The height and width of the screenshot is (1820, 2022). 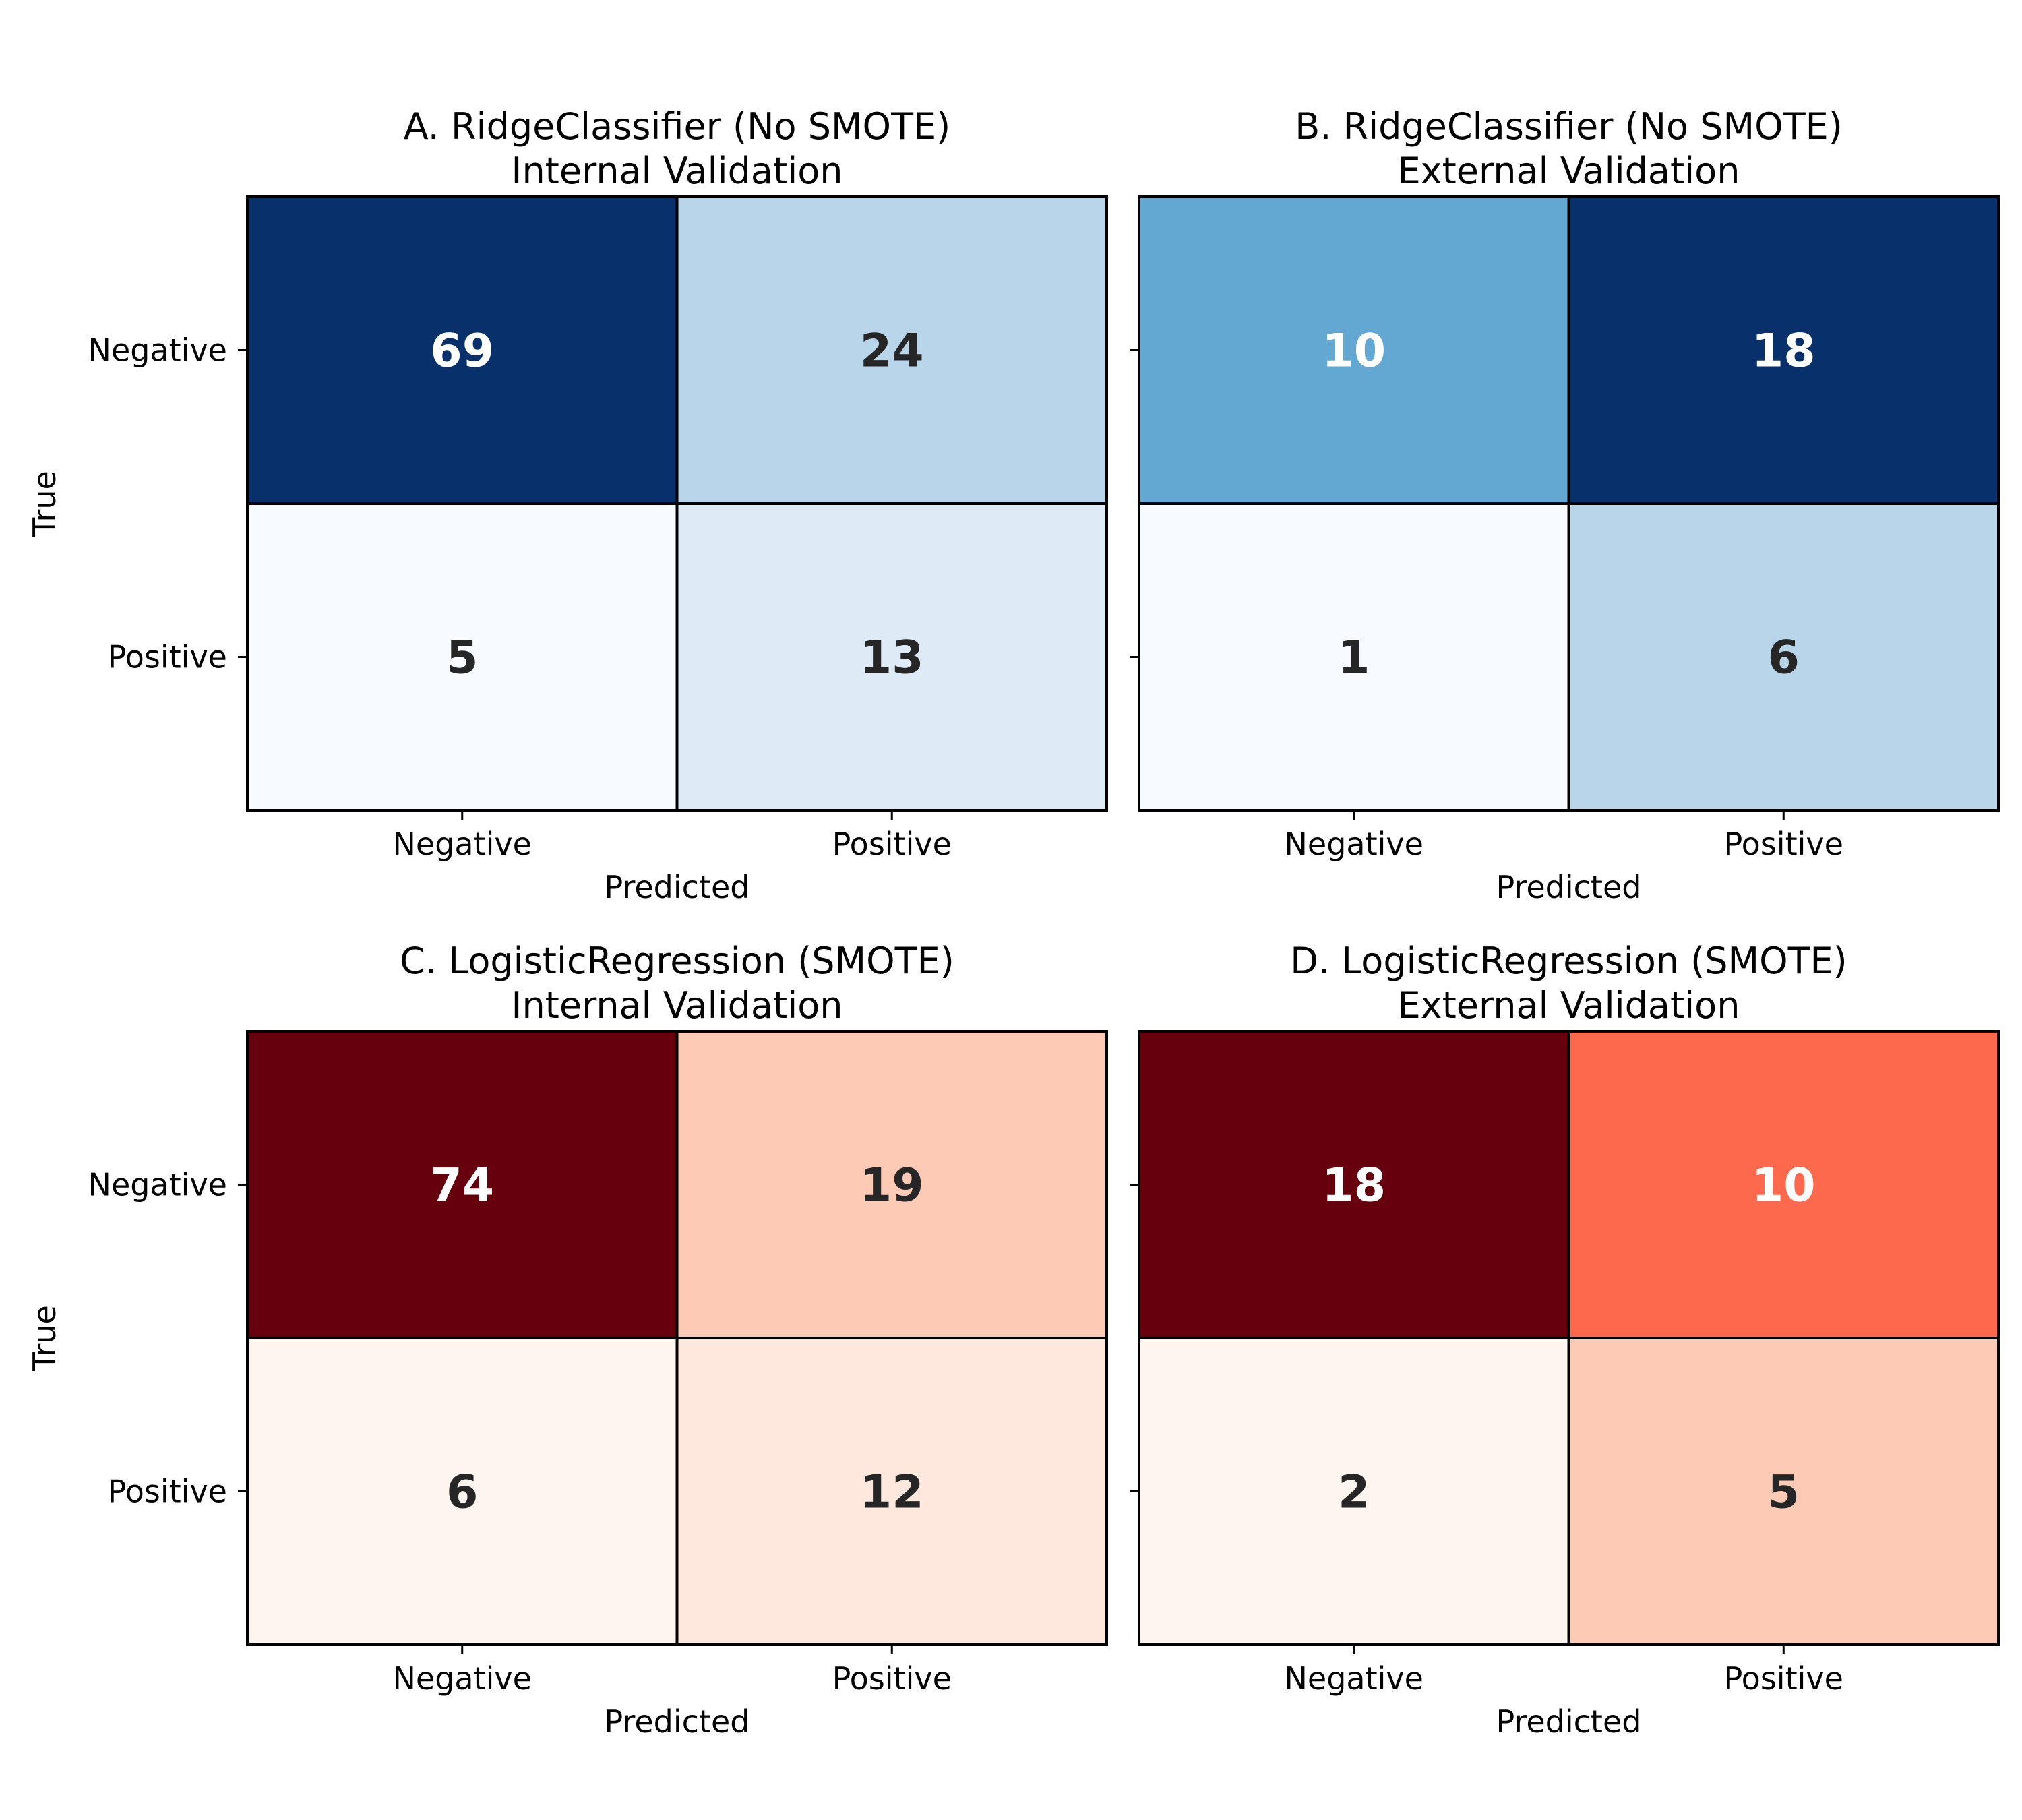 I want to click on cell-value-label: 1, so click(x=1354, y=658).